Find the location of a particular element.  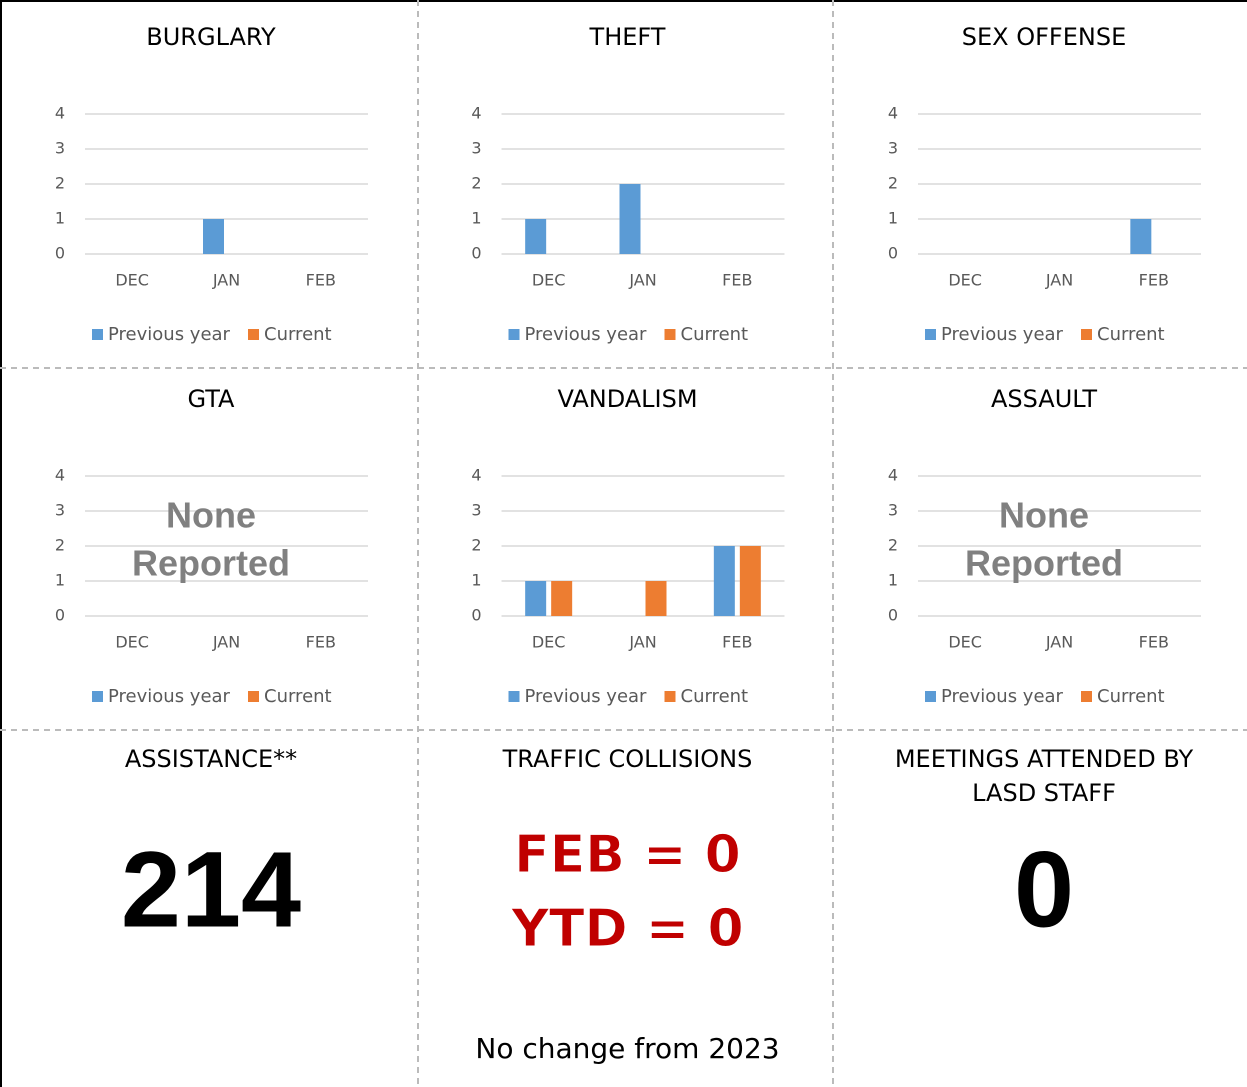

stat-title: TRAFFIC COLLISIONS is located at coordinates (627, 759).